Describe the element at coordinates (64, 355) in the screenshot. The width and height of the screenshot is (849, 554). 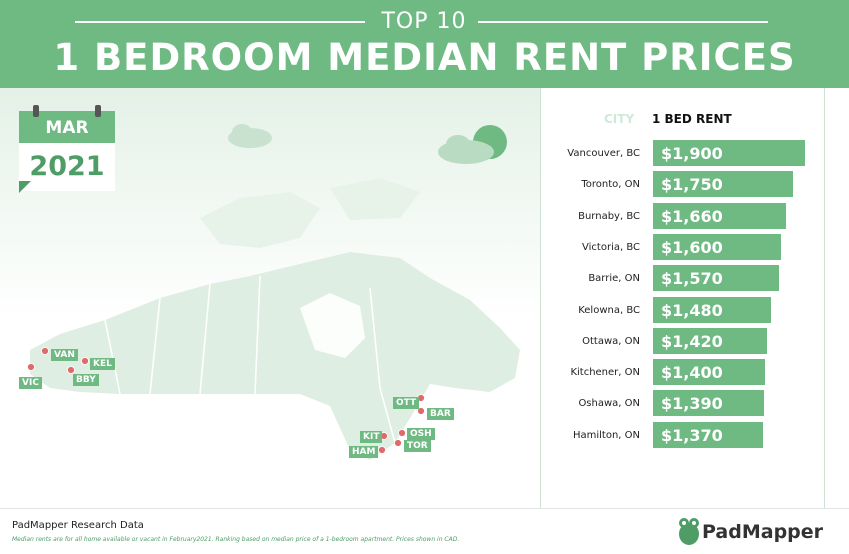
I see `map-label-vancouver: VAN` at that location.